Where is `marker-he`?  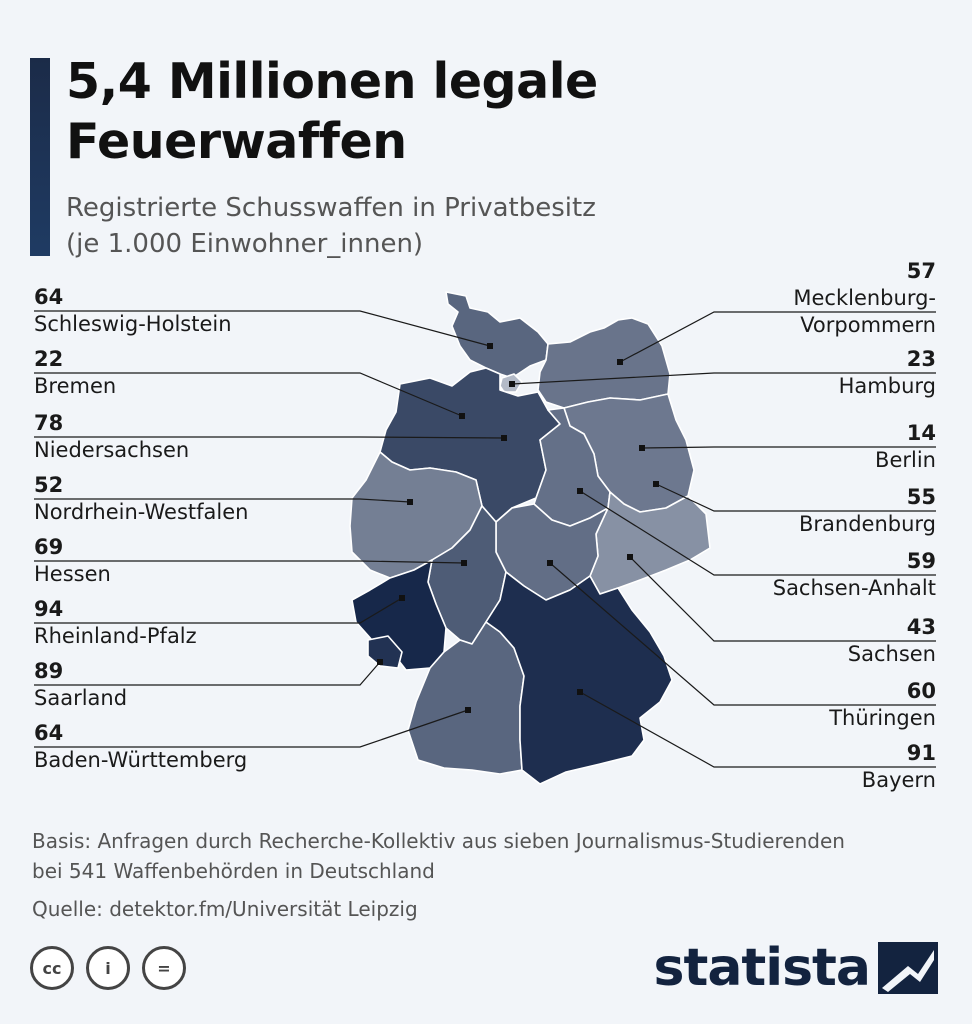
marker-he is located at coordinates (464, 563).